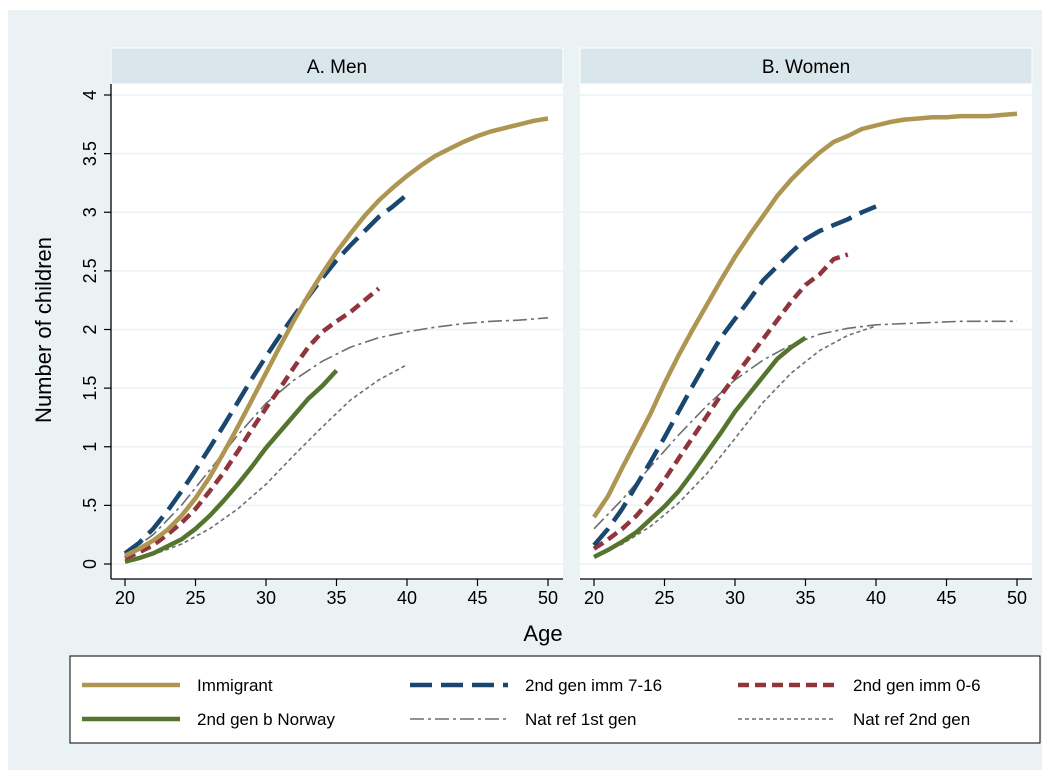 This screenshot has height=782, width=1052. I want to click on y-tick-label: 4, so click(90, 95).